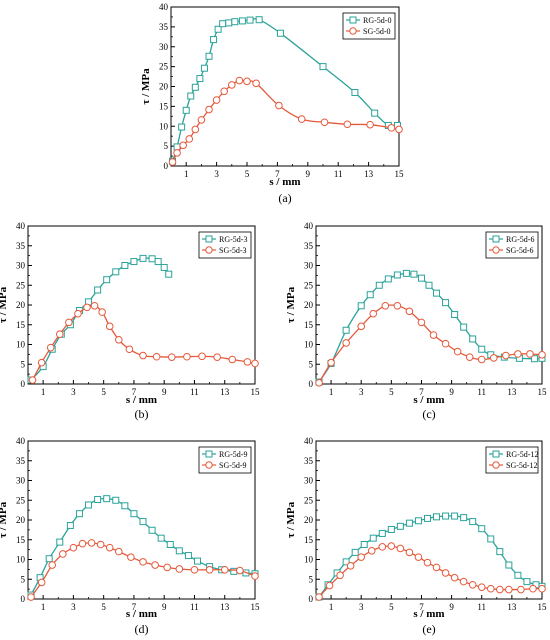 The width and height of the screenshot is (550, 640). I want to click on x-tick-label: 9, so click(451, 392).